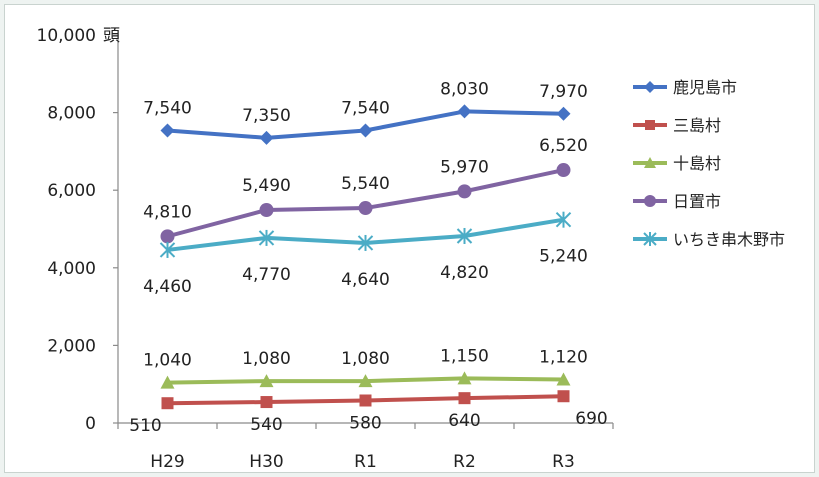  Describe the element at coordinates (365, 462) in the screenshot. I see `x-tick-label: R1` at that location.